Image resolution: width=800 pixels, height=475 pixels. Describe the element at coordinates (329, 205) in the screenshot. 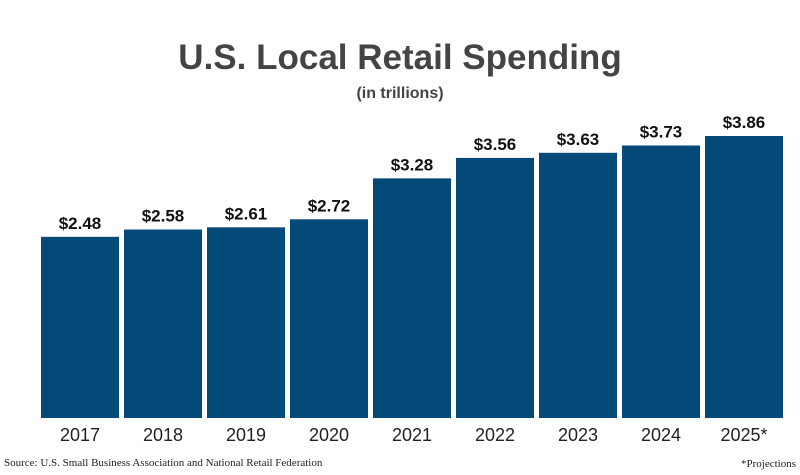

I see `value-label: $2.72` at that location.